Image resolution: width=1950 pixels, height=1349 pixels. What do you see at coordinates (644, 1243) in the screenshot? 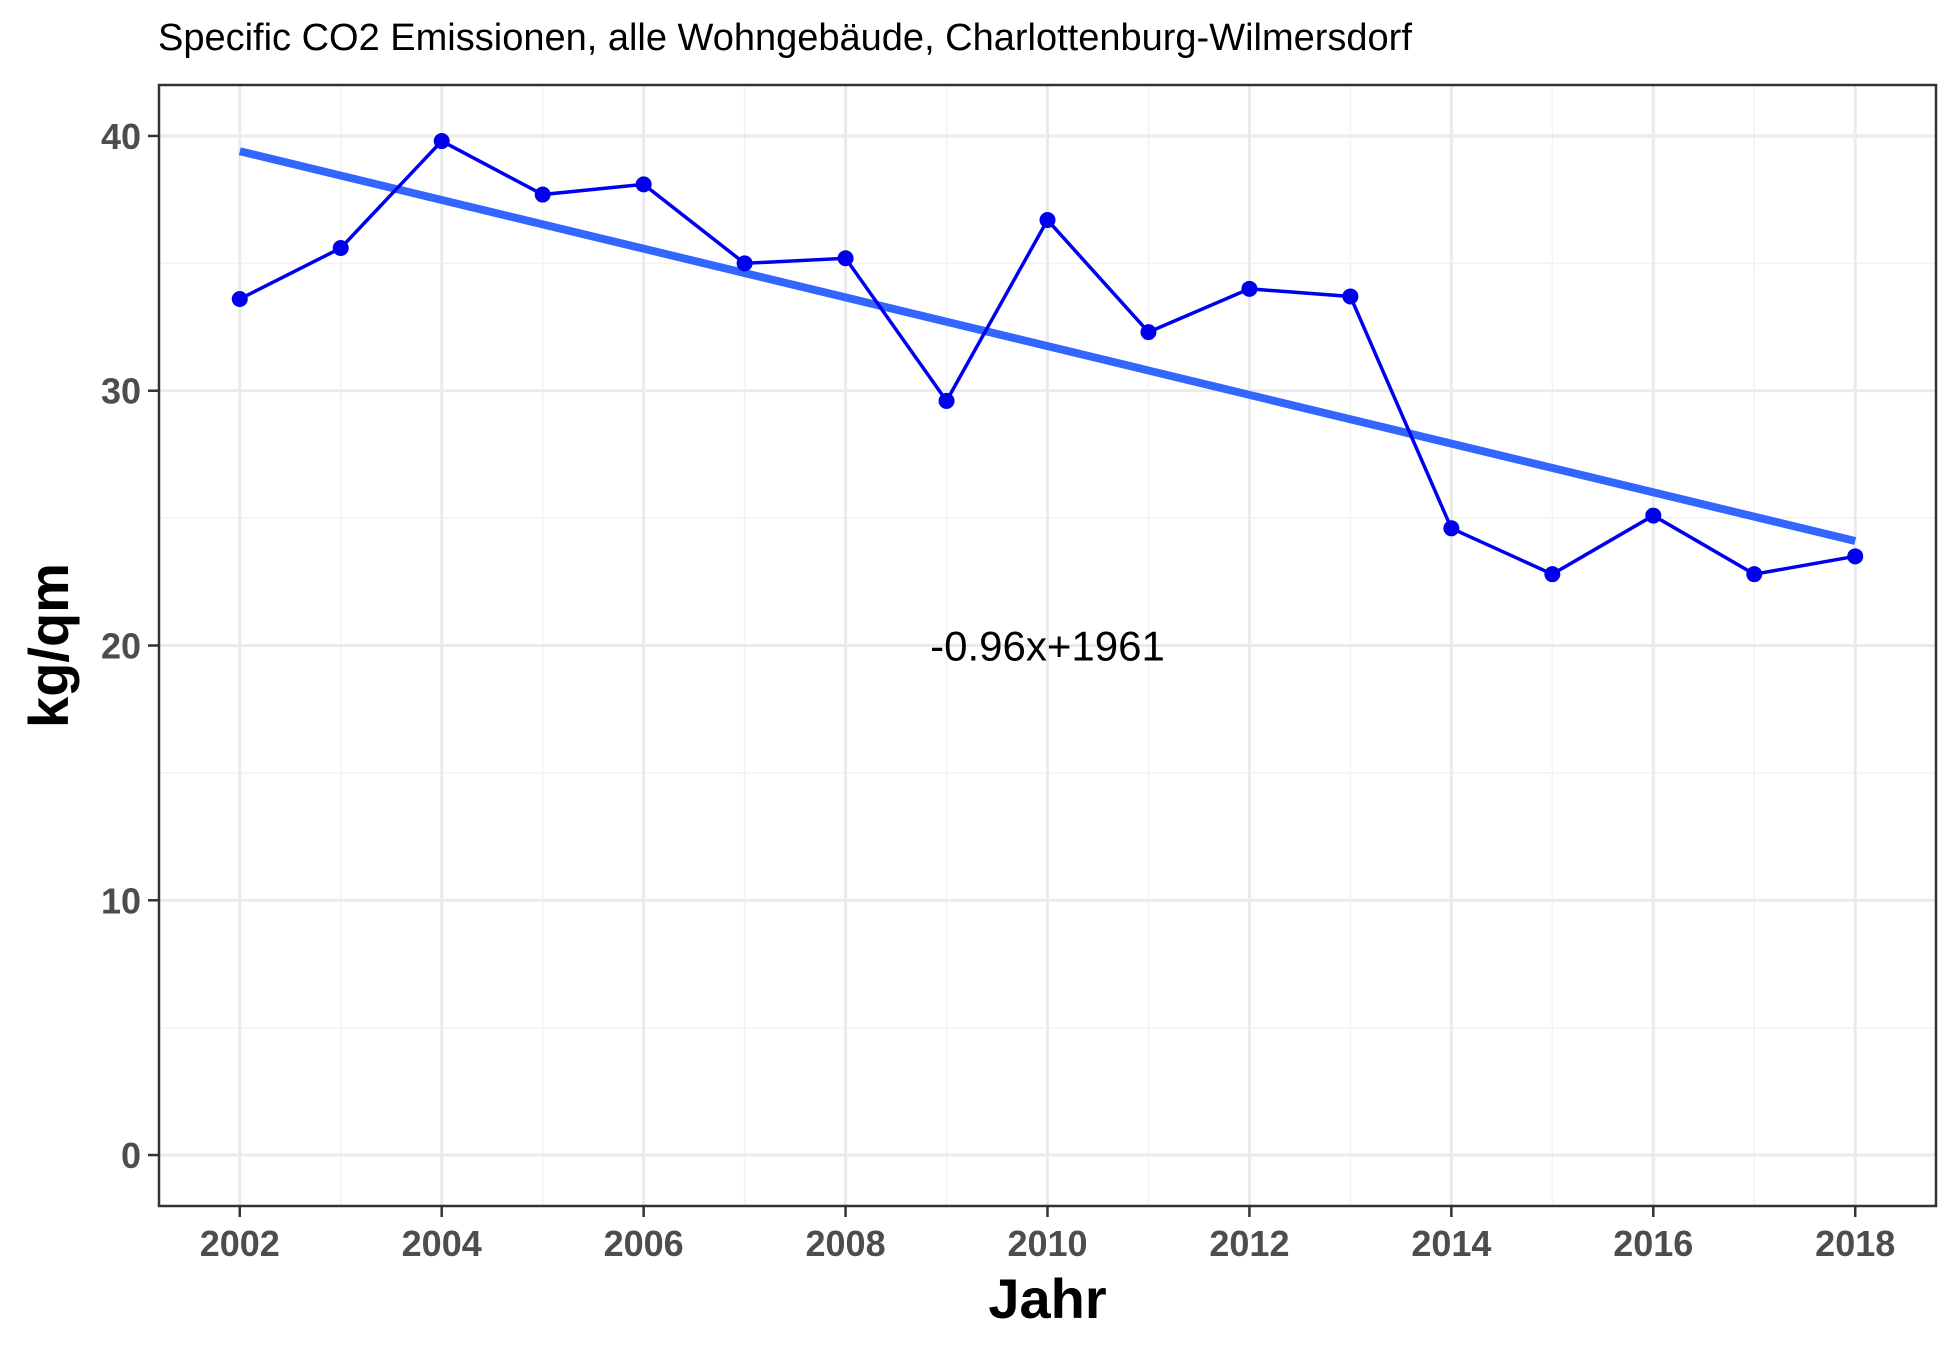
I see `x-tick-label: 2006` at bounding box center [644, 1243].